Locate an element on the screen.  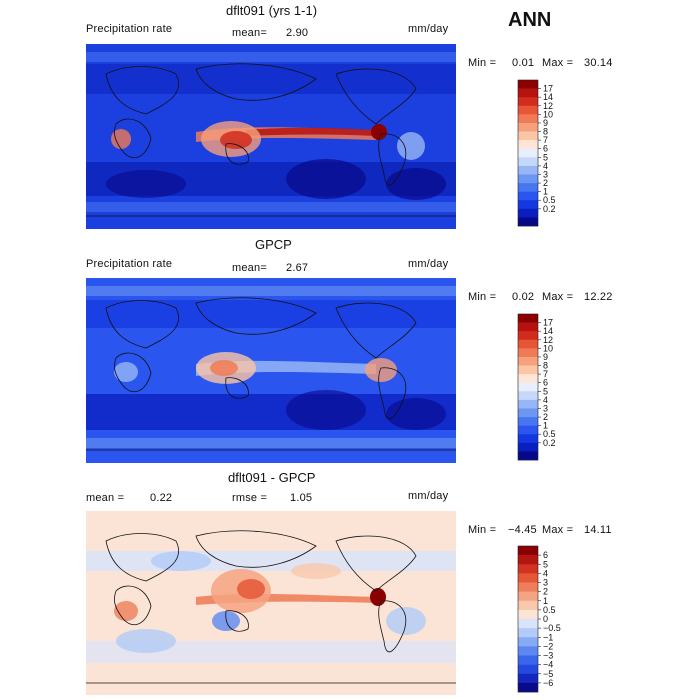
colorbar-tick-label: 4 is located at coordinates (545, 400).